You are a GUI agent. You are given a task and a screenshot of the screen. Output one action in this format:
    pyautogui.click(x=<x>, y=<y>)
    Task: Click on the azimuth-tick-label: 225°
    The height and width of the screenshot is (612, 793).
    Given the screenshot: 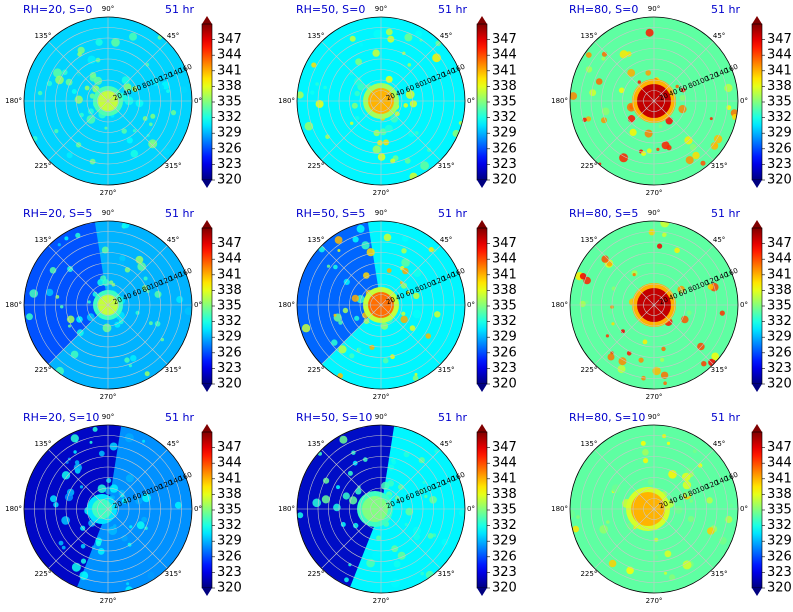 What is the action you would take?
    pyautogui.click(x=42, y=574)
    